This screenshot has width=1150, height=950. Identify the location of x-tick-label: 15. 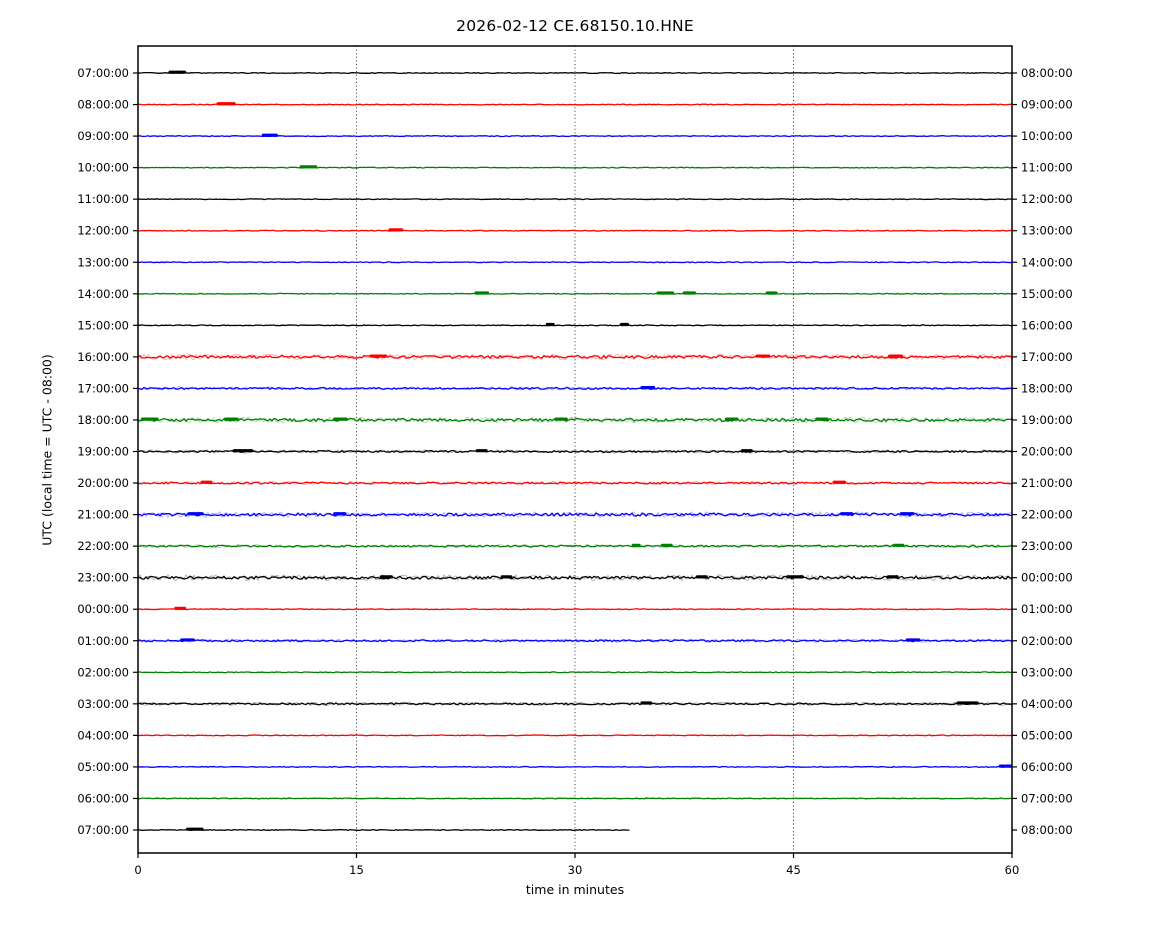
(356, 870).